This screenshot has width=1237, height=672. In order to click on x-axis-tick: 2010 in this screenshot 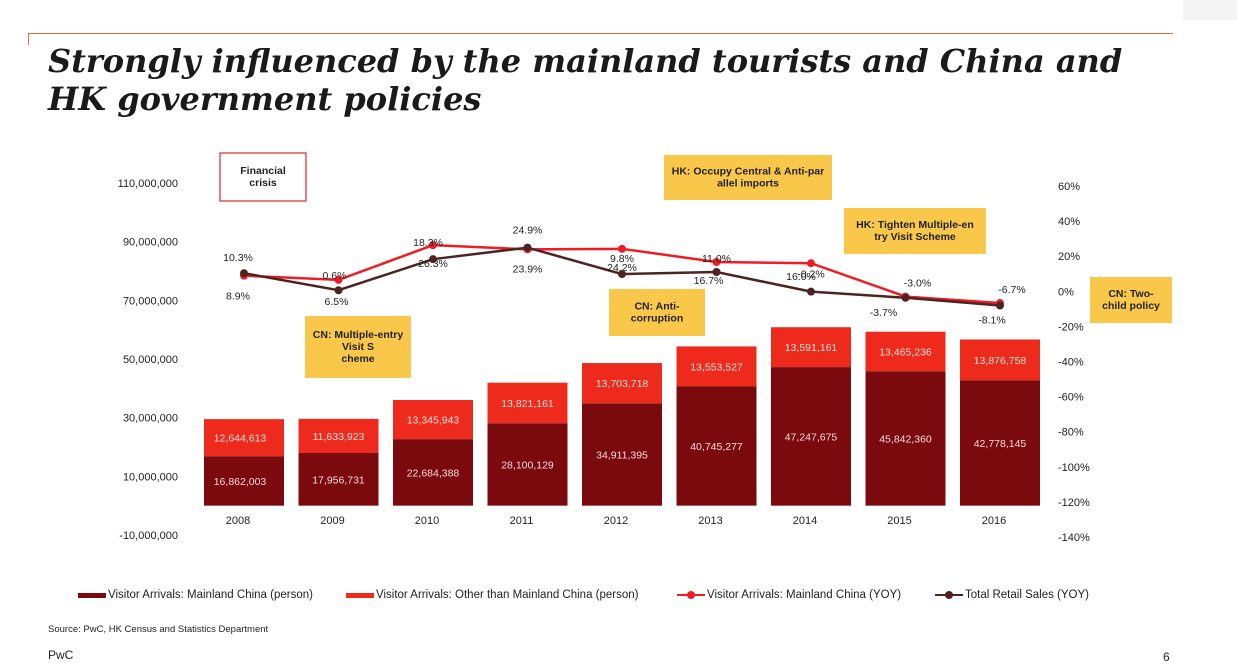, I will do `click(427, 521)`.